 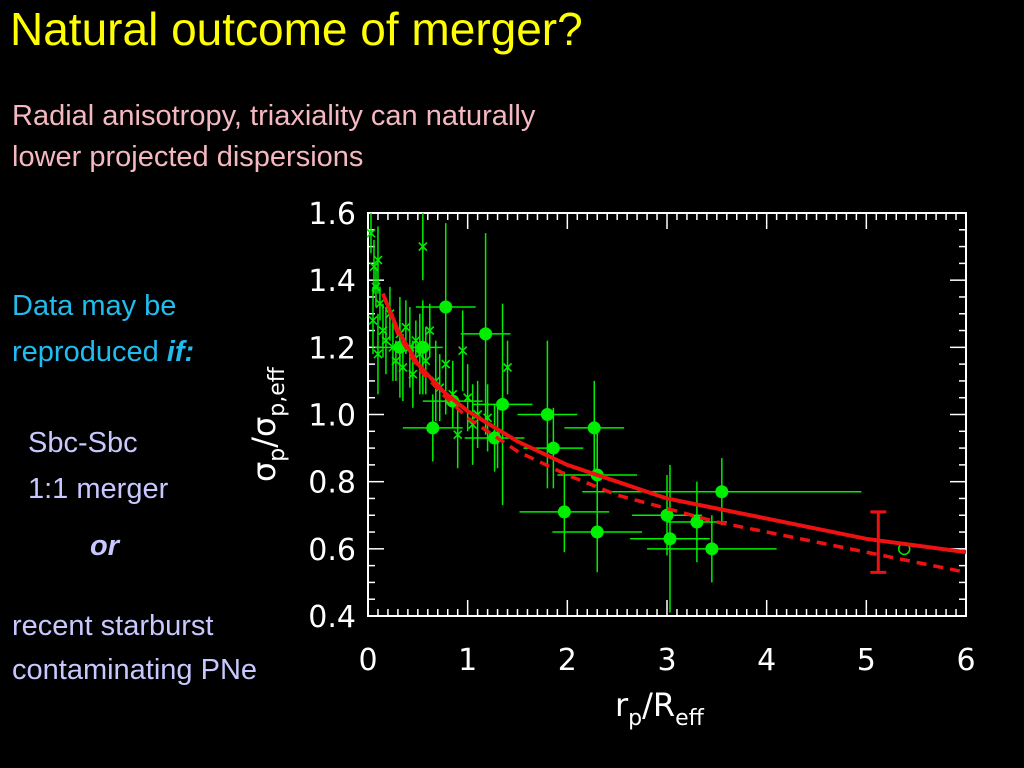 I want to click on x-tick-label: 4, so click(x=766, y=660).